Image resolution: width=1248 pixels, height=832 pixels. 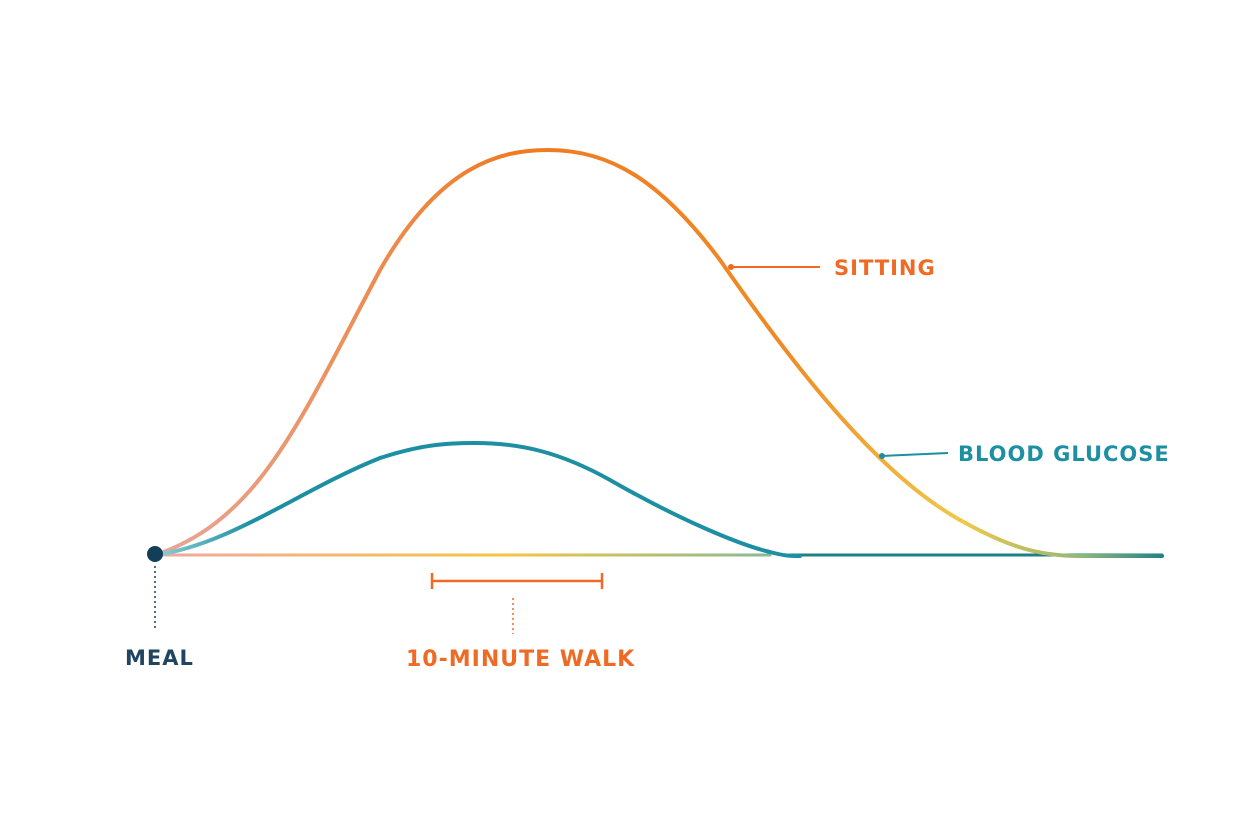 I want to click on meal-label: MEAL, so click(x=159, y=658).